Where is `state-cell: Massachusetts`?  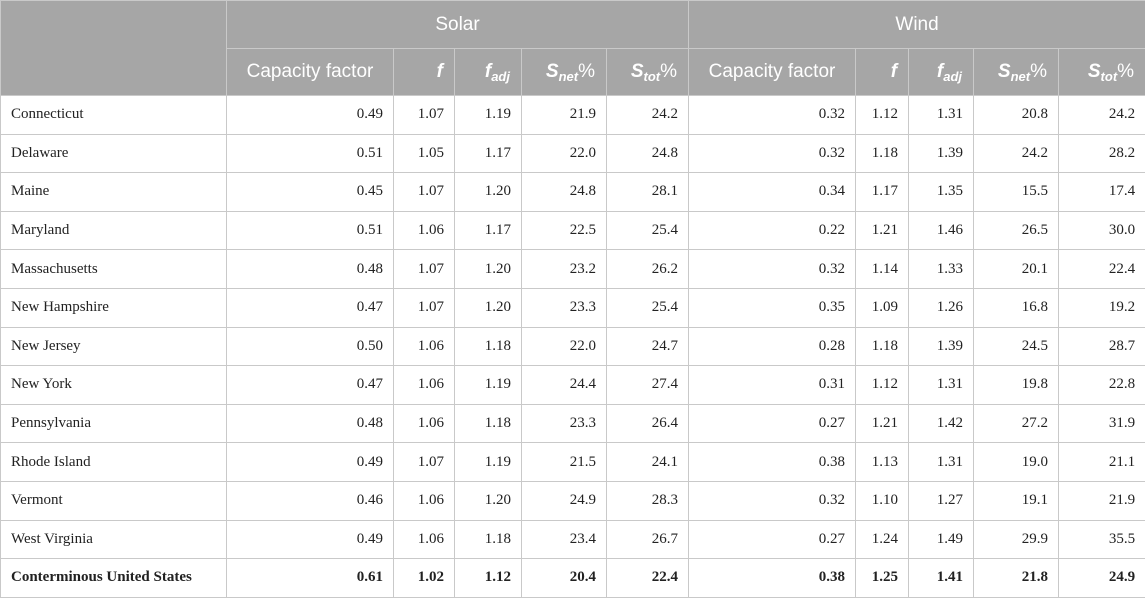 state-cell: Massachusetts is located at coordinates (114, 269).